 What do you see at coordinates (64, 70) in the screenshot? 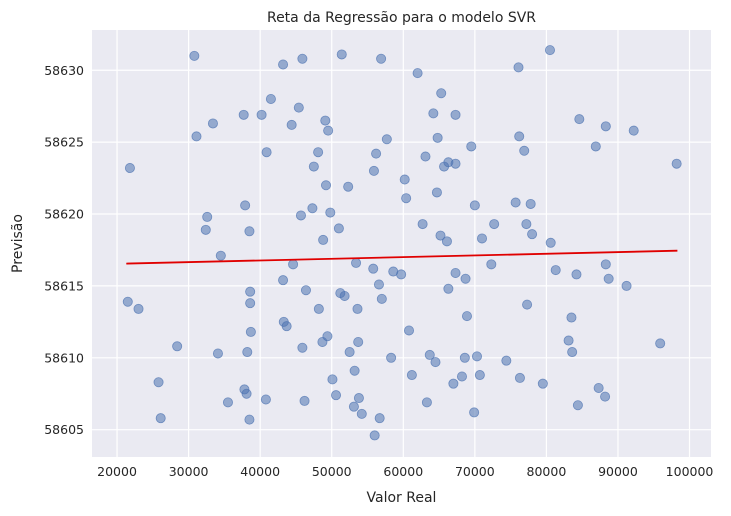
I see `y-tick-label: 58630` at bounding box center [64, 70].